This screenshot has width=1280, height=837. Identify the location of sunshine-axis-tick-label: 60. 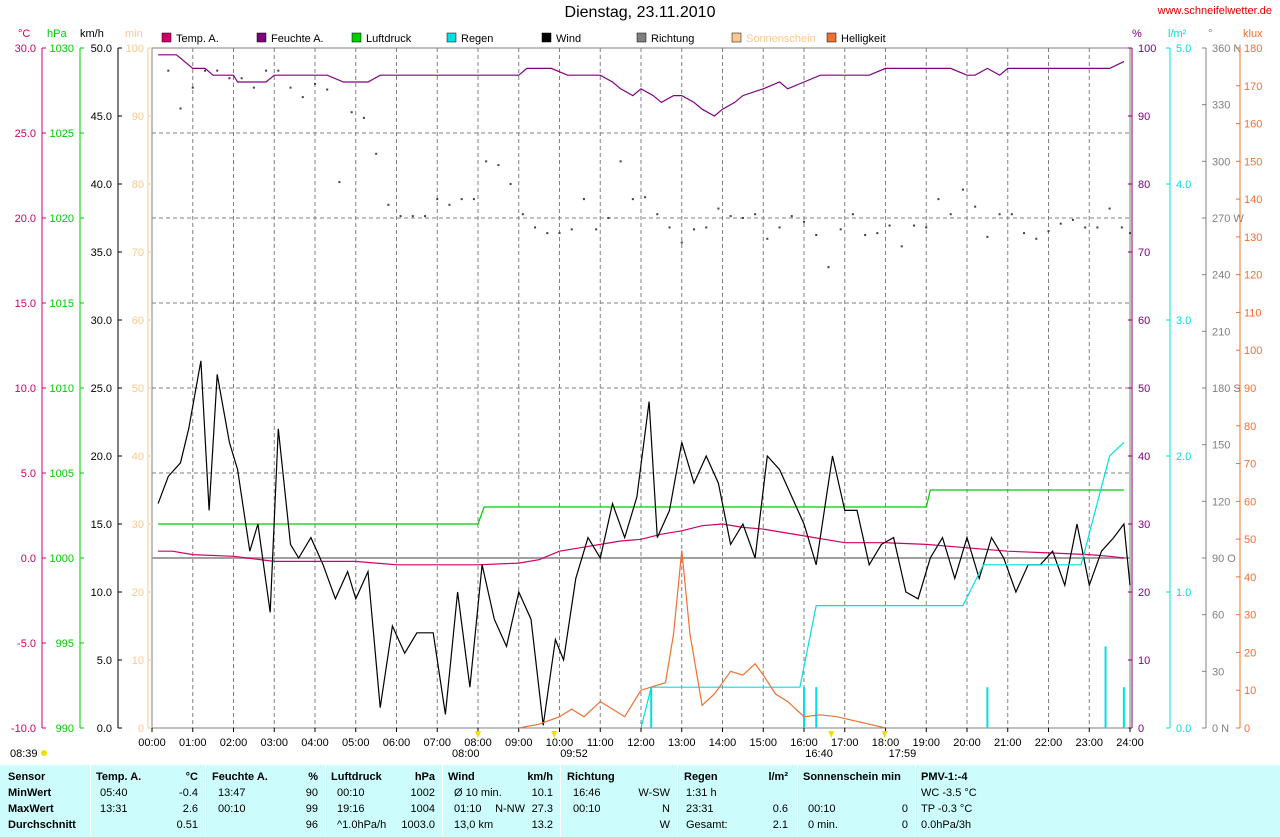
(138, 321).